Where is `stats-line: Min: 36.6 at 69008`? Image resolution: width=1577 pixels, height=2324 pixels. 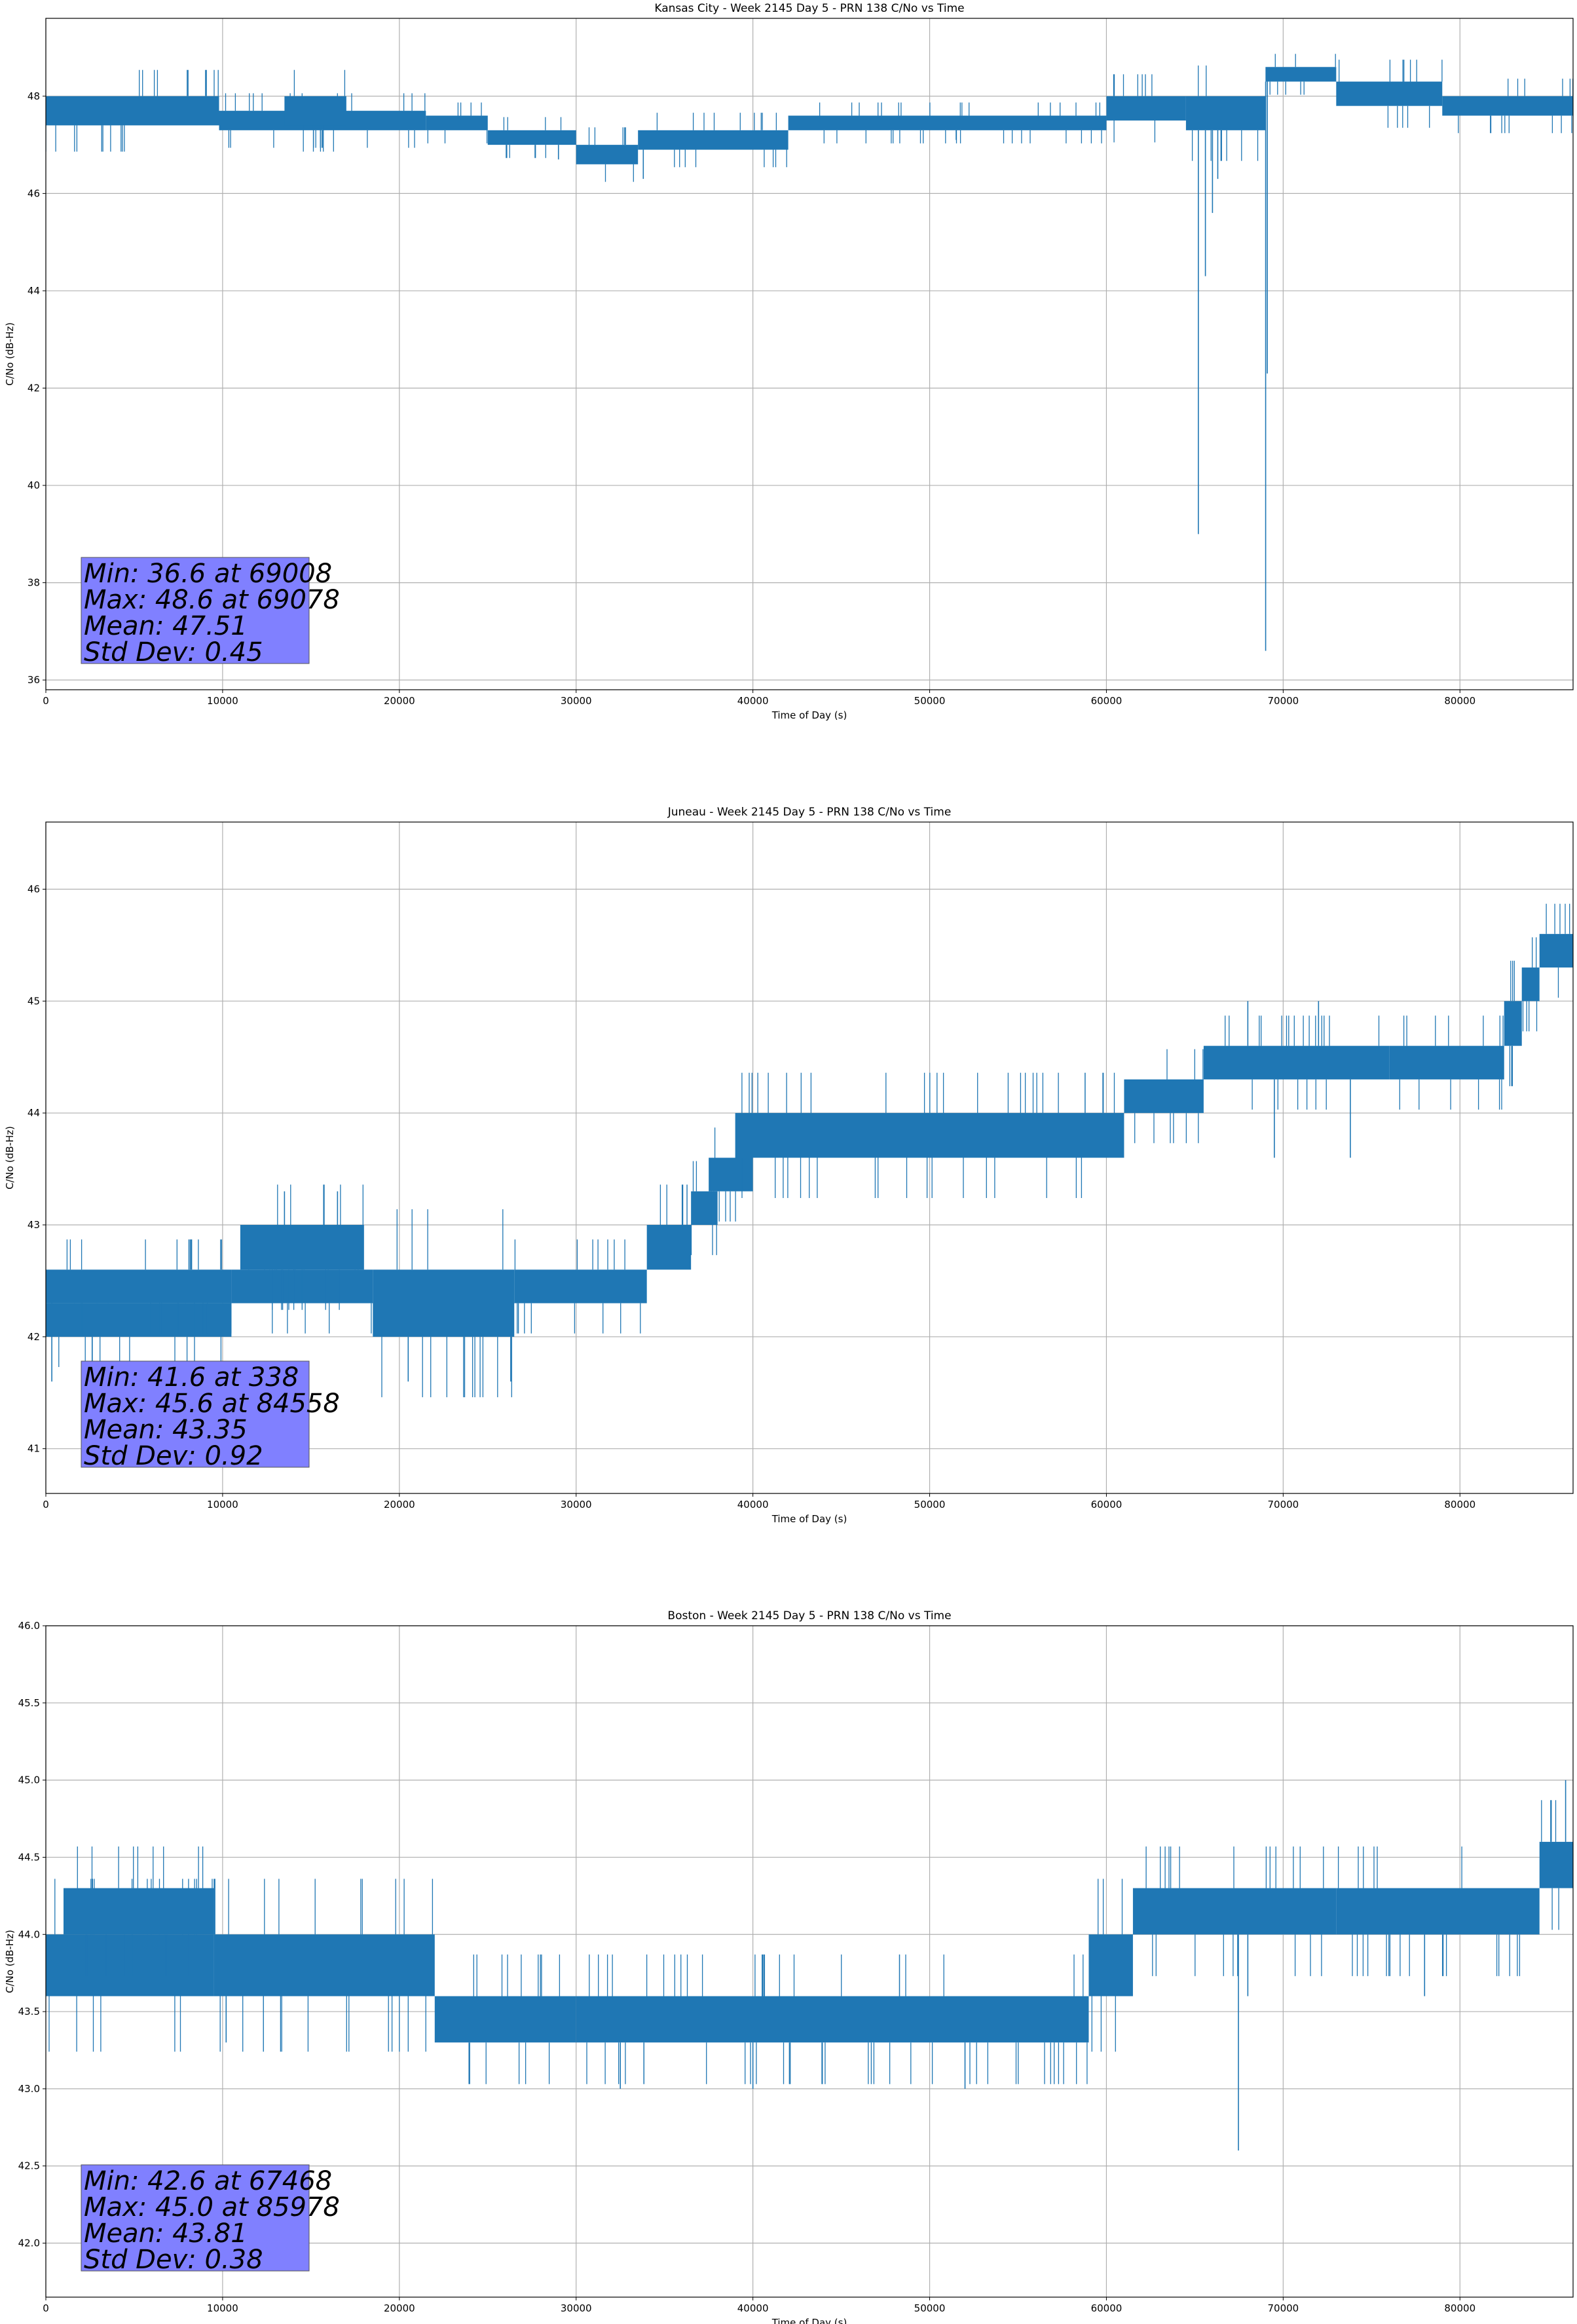 stats-line: Min: 36.6 at 69008 is located at coordinates (208, 574).